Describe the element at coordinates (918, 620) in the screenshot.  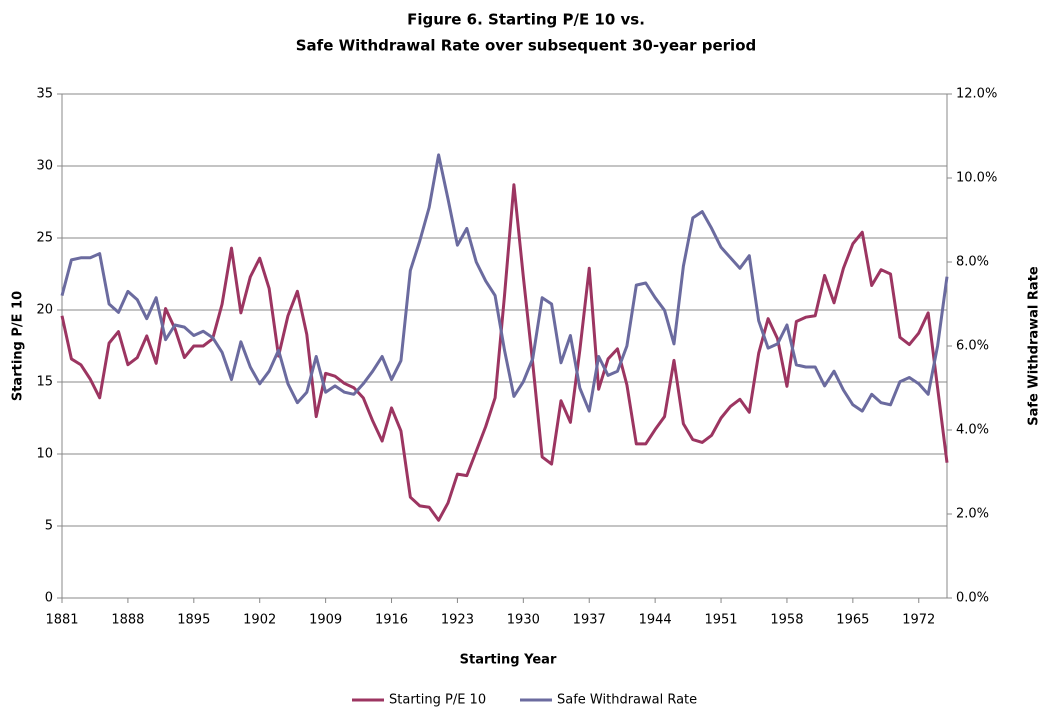
I see `x-tick-label: 1972` at that location.